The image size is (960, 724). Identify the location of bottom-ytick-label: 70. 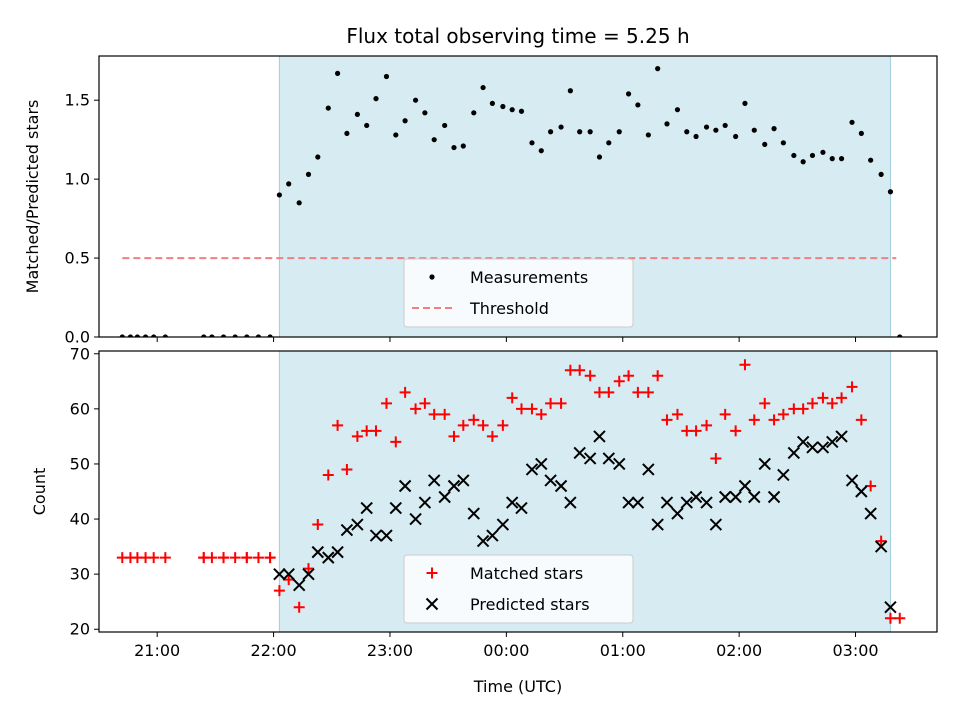
(80, 353).